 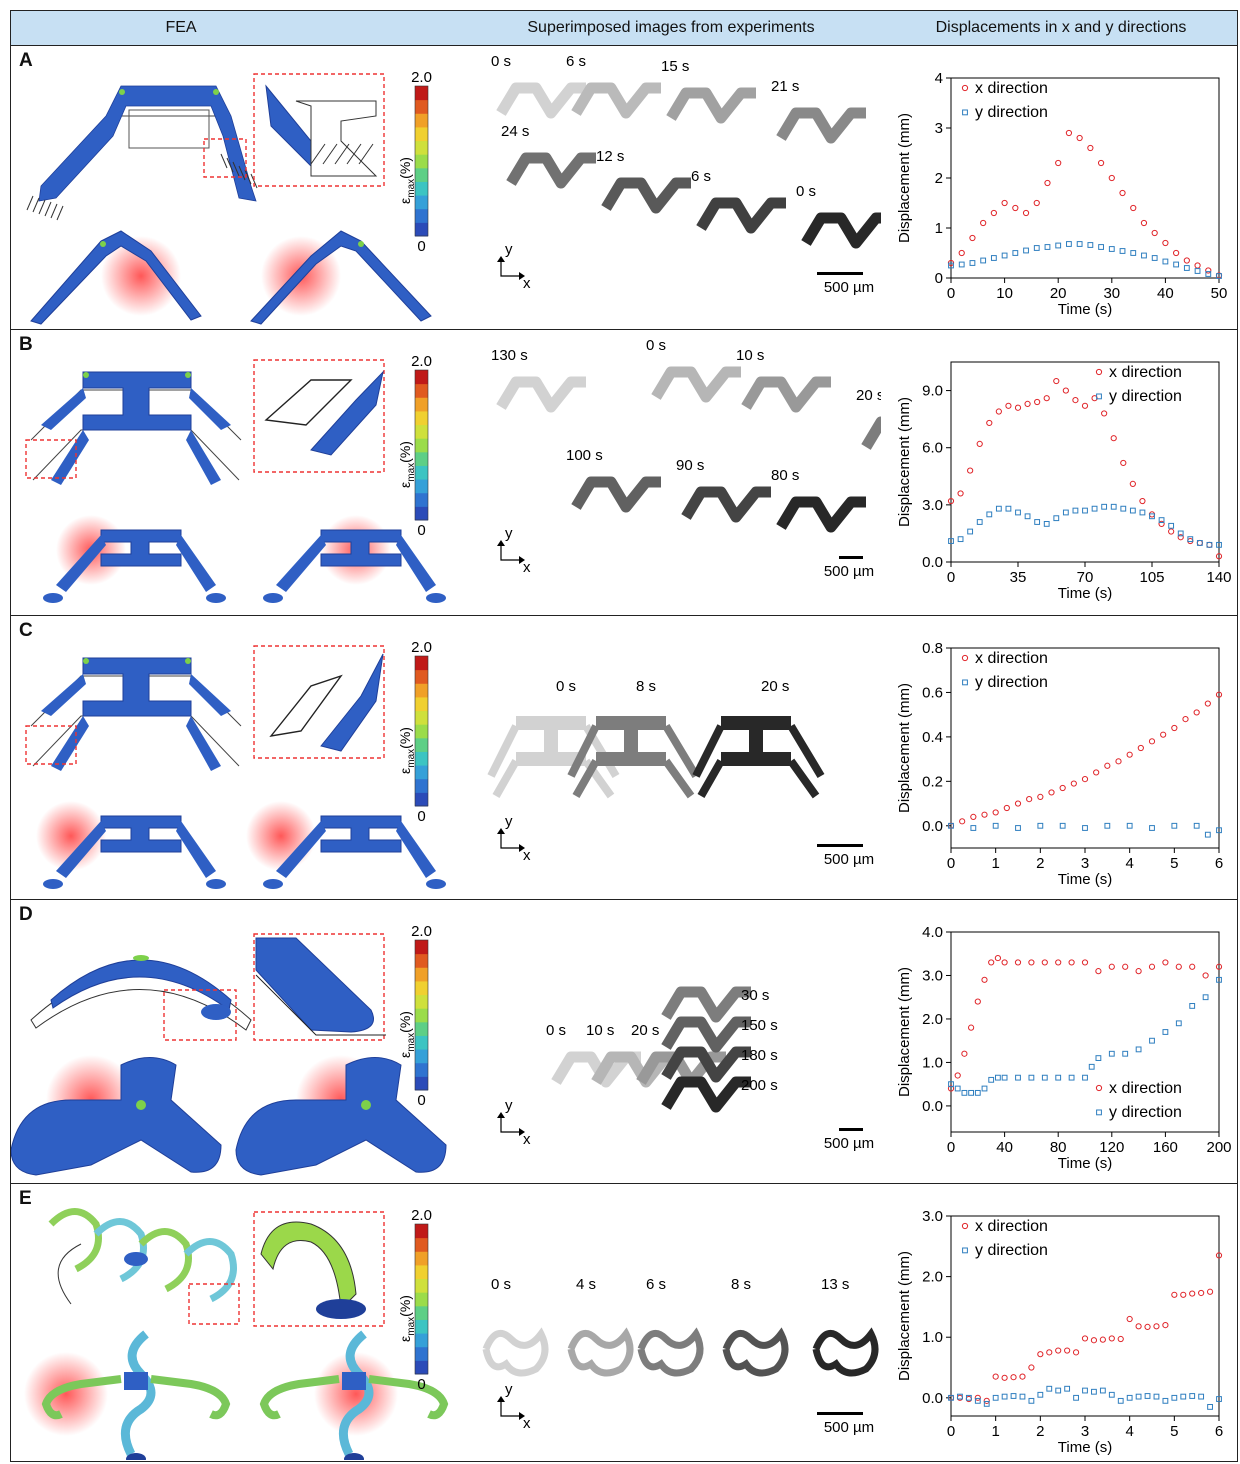 What do you see at coordinates (785, 475) in the screenshot?
I see `time-label: 80 s` at bounding box center [785, 475].